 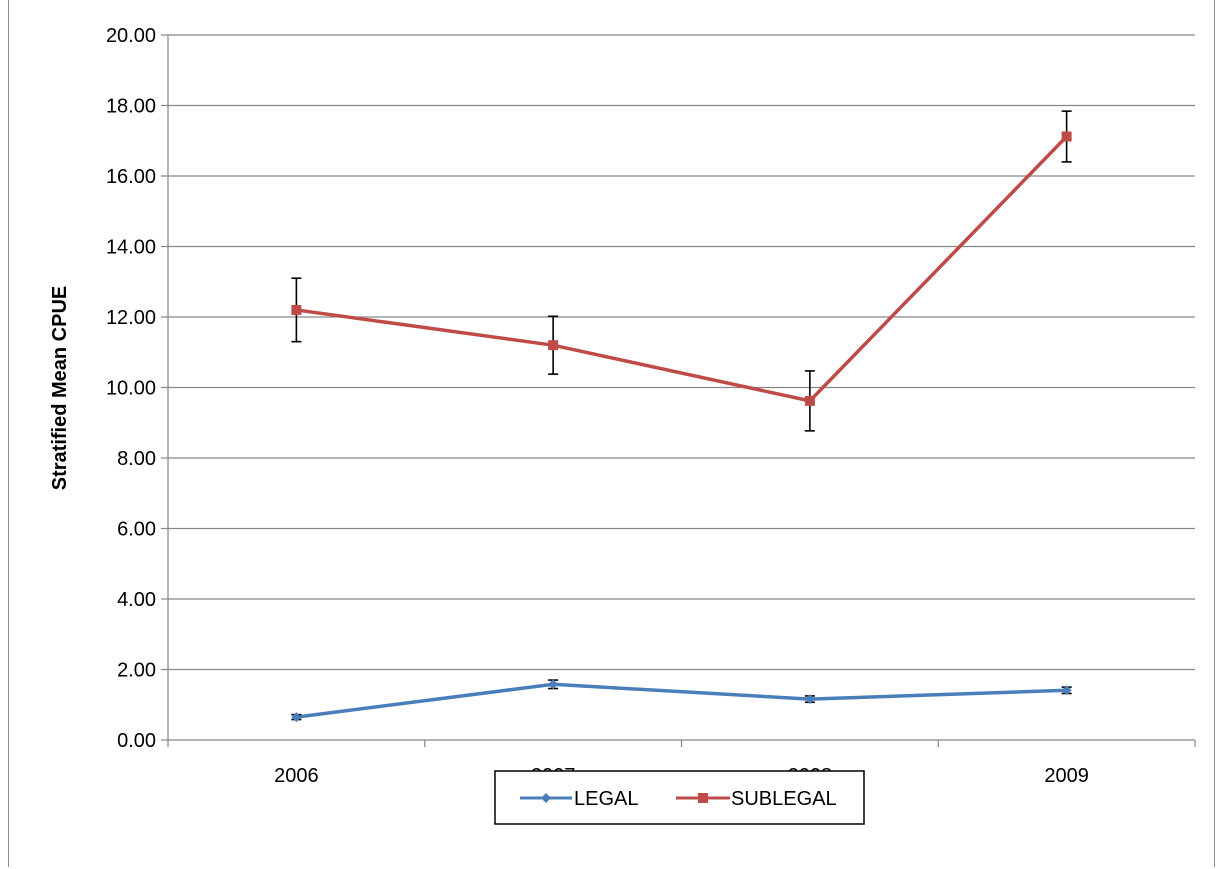 What do you see at coordinates (546, 798) in the screenshot?
I see `legend-legal-marker` at bounding box center [546, 798].